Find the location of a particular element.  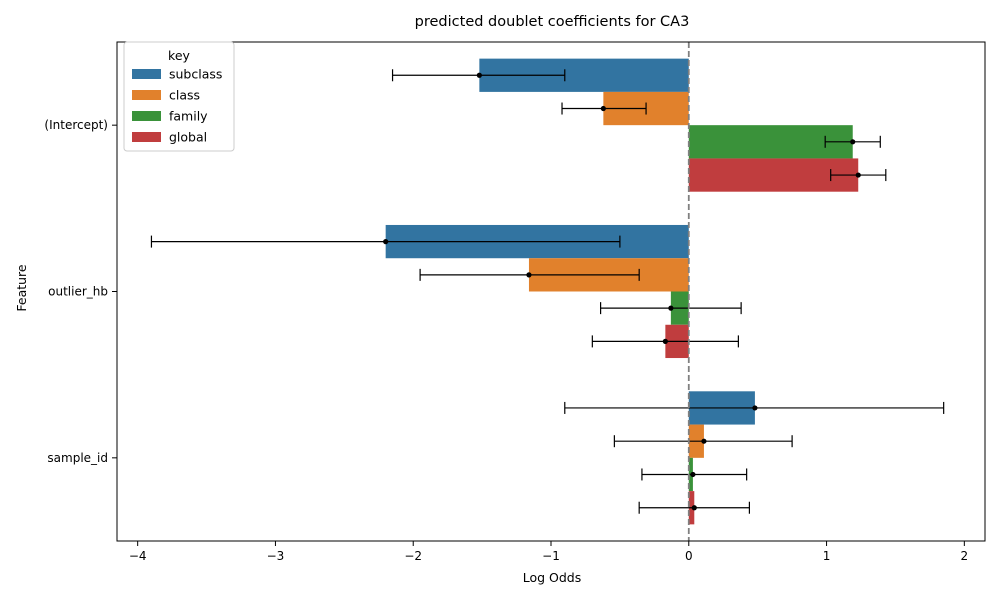

legend-swatch-family is located at coordinates (146, 116).